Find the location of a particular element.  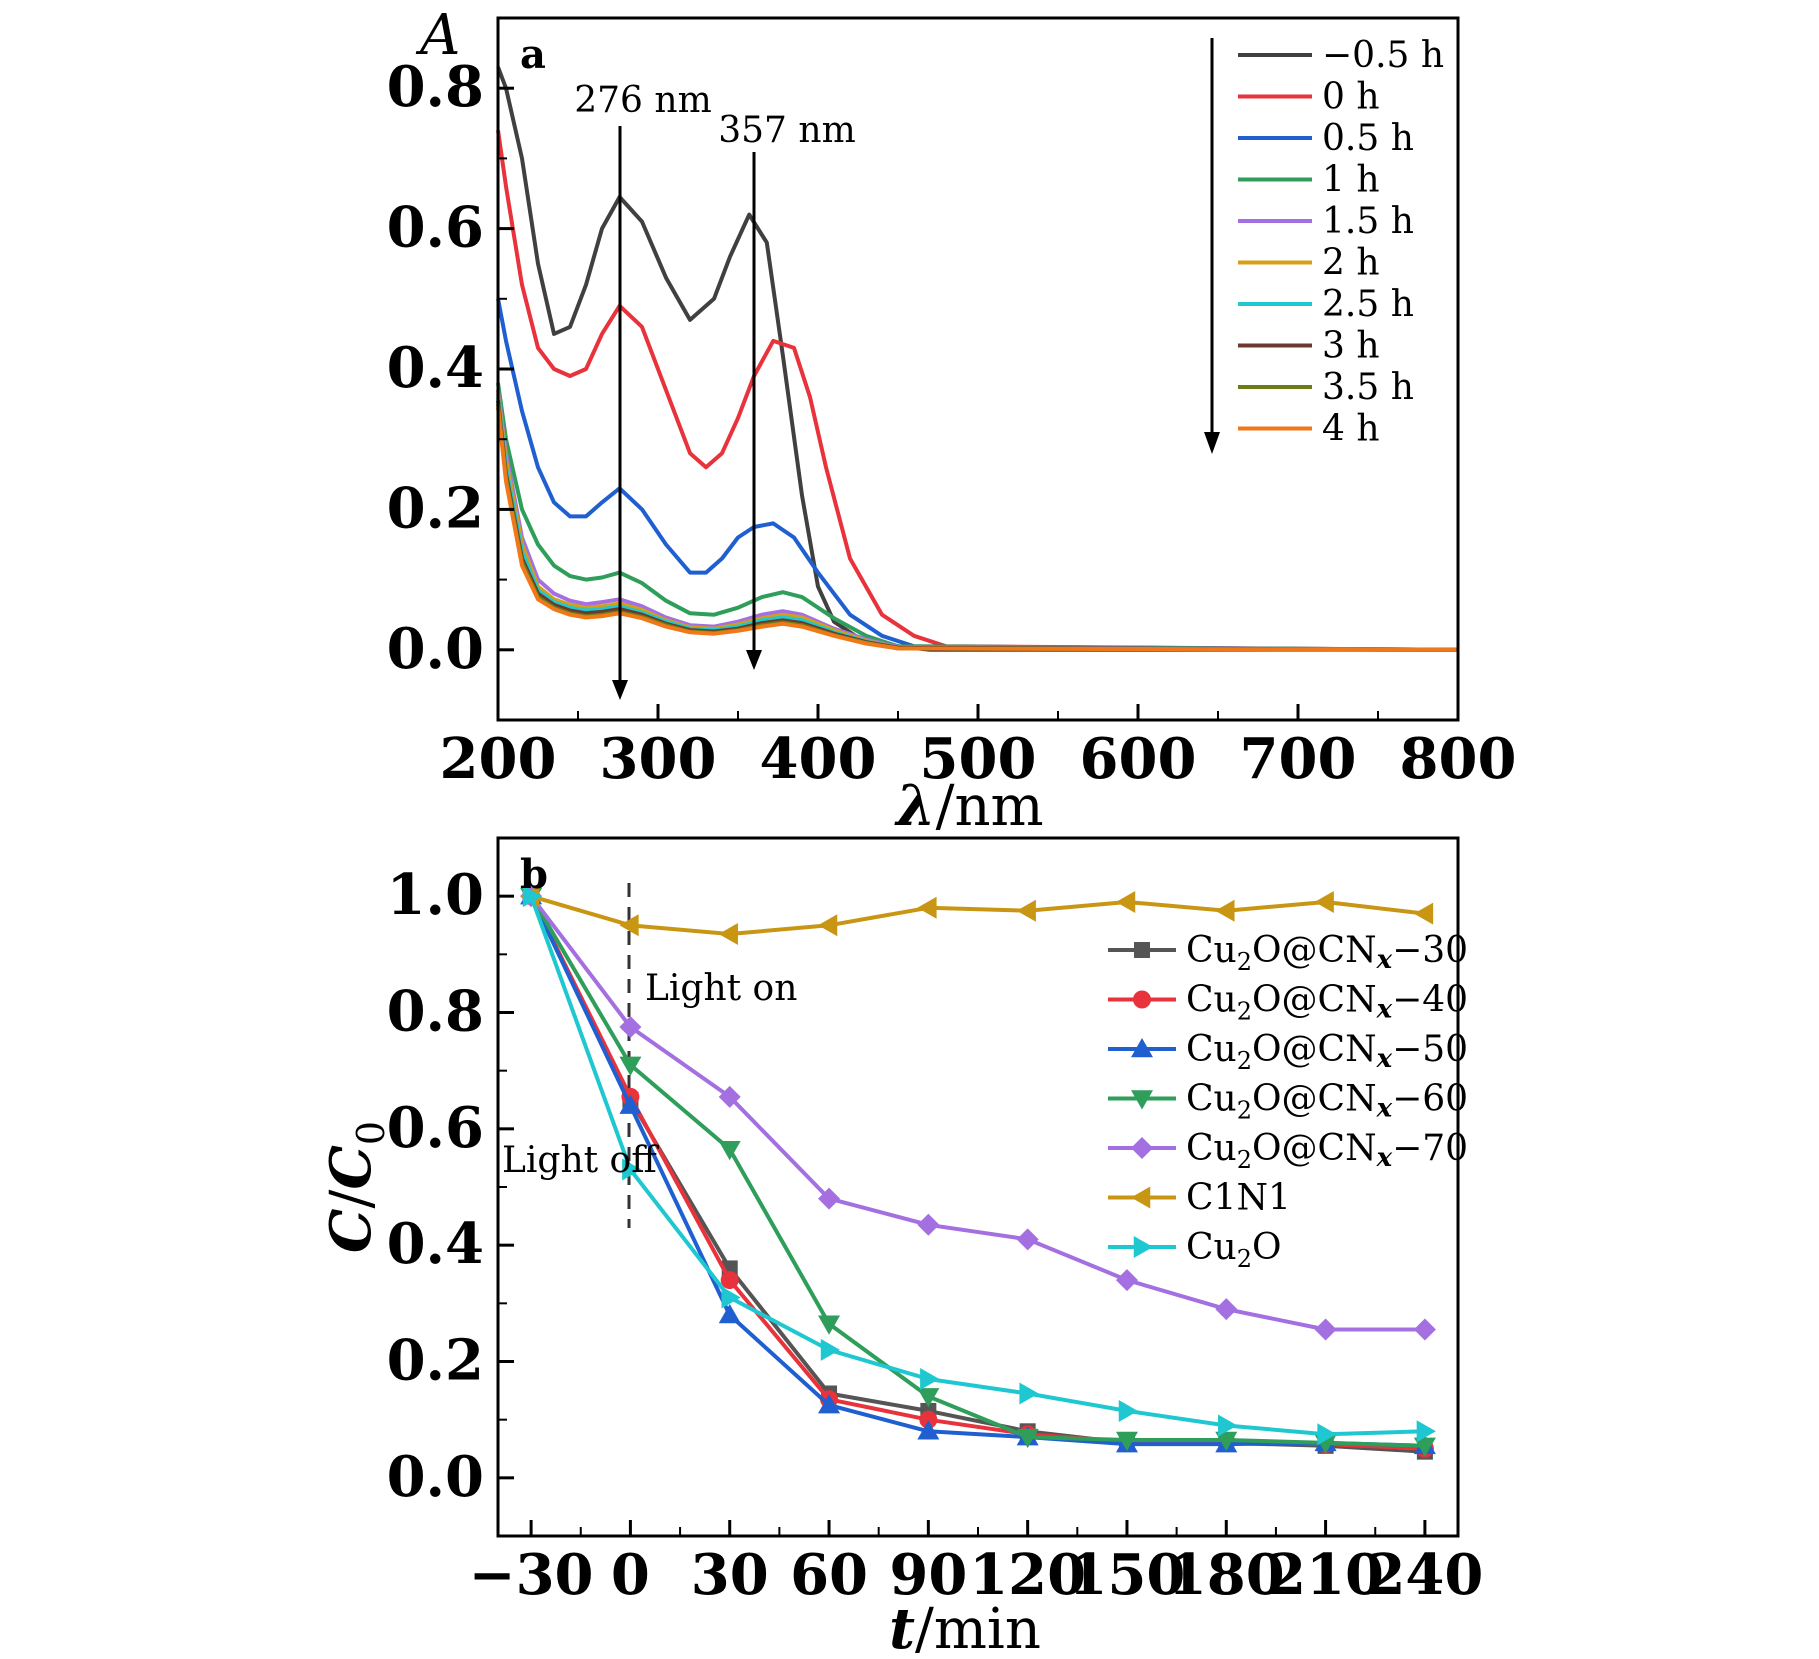

a-y-tick-label: 0.8 is located at coordinates (435, 87).